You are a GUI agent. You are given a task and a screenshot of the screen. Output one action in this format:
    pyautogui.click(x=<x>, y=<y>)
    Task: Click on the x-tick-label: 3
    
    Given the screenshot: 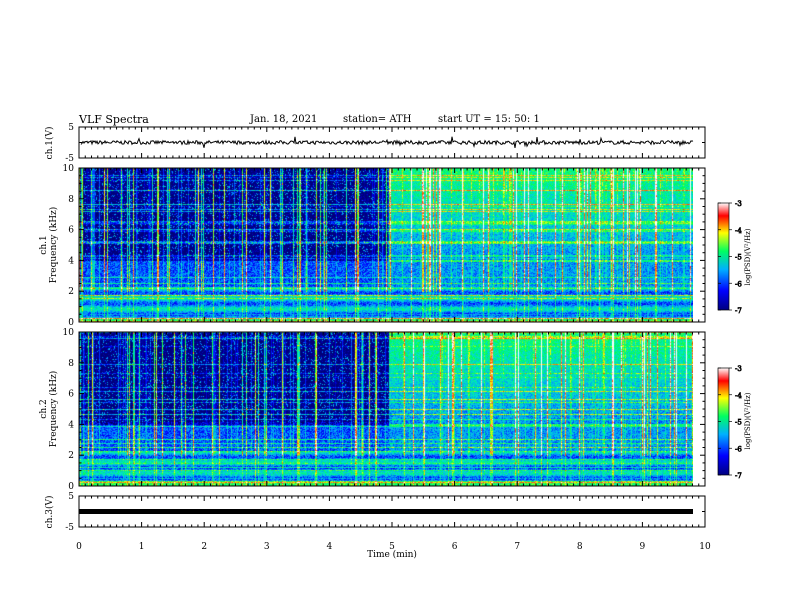 What is the action you would take?
    pyautogui.click(x=267, y=547)
    